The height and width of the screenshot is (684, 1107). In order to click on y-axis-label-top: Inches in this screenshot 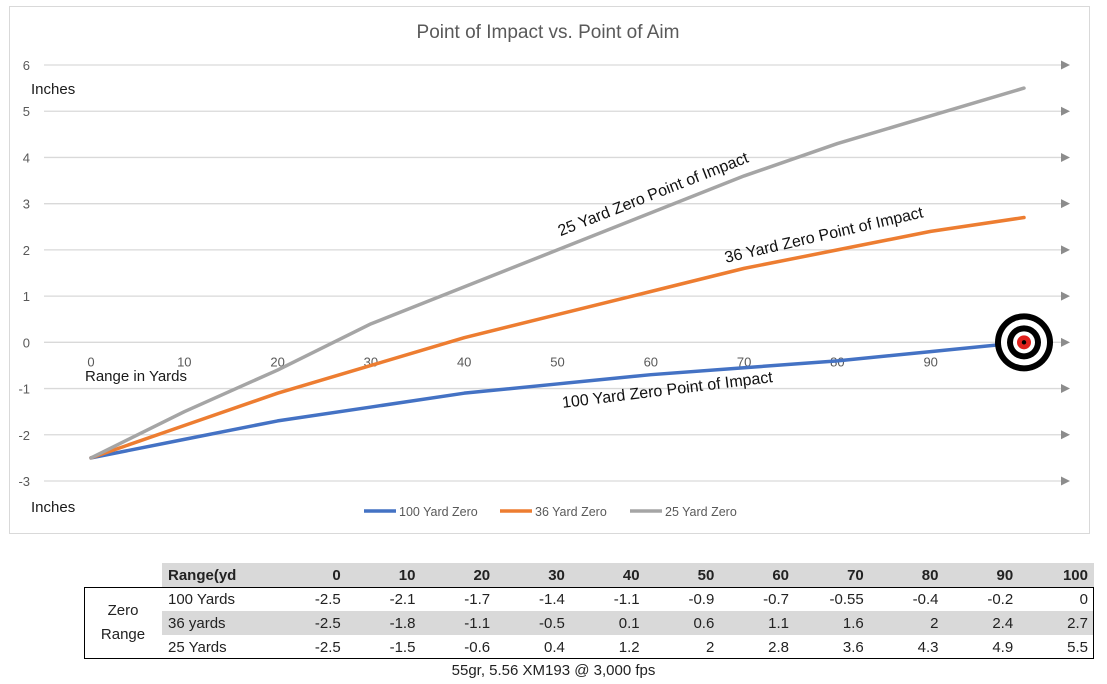, I will do `click(53, 89)`.